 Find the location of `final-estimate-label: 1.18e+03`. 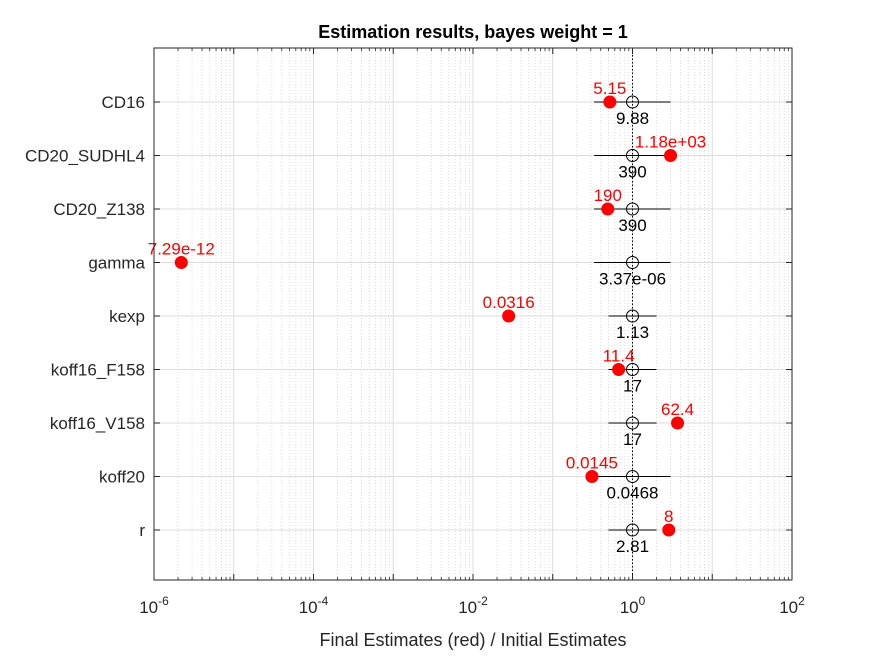

final-estimate-label: 1.18e+03 is located at coordinates (670, 142).